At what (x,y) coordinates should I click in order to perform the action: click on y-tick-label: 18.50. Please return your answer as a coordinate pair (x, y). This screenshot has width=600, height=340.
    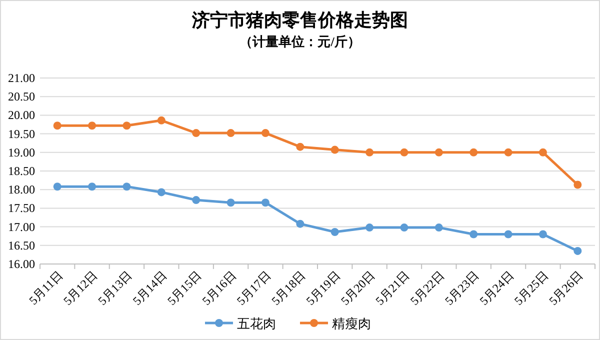
    Looking at the image, I should click on (21, 171).